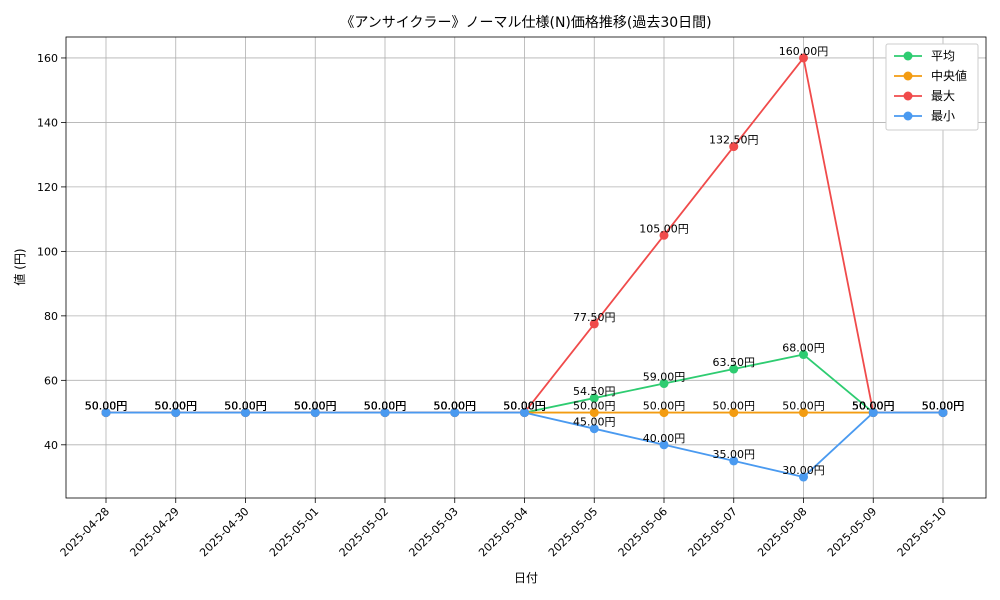  What do you see at coordinates (734, 362) in the screenshot?
I see `data-label: 63.50円` at bounding box center [734, 362].